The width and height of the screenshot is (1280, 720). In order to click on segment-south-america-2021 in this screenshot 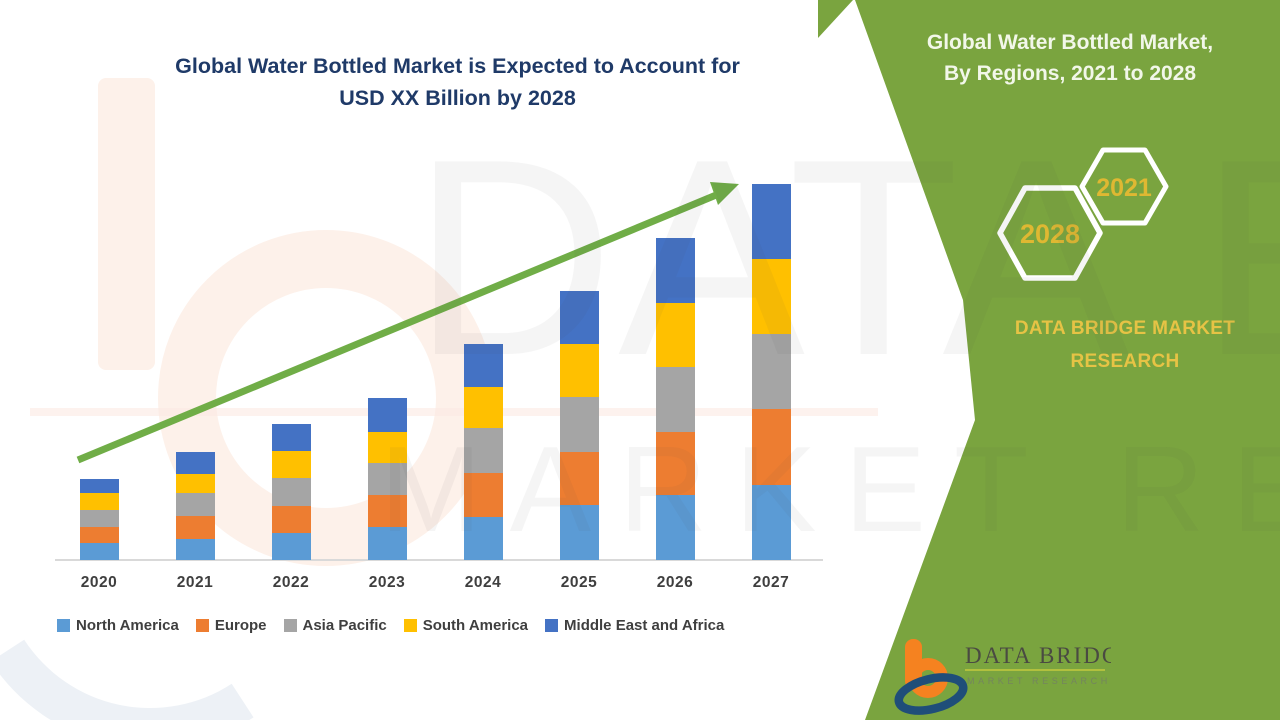, I will do `click(195, 483)`.